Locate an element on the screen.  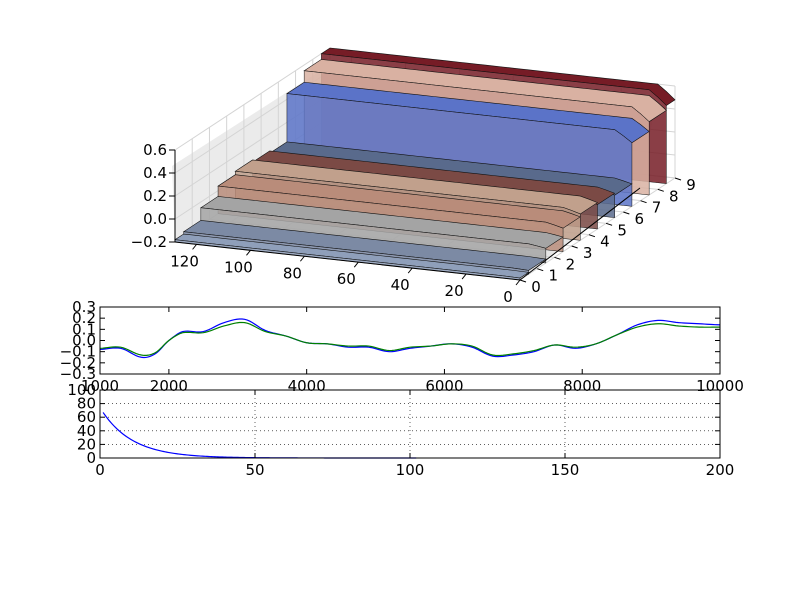
x-tick-label: 150 is located at coordinates (565, 470).